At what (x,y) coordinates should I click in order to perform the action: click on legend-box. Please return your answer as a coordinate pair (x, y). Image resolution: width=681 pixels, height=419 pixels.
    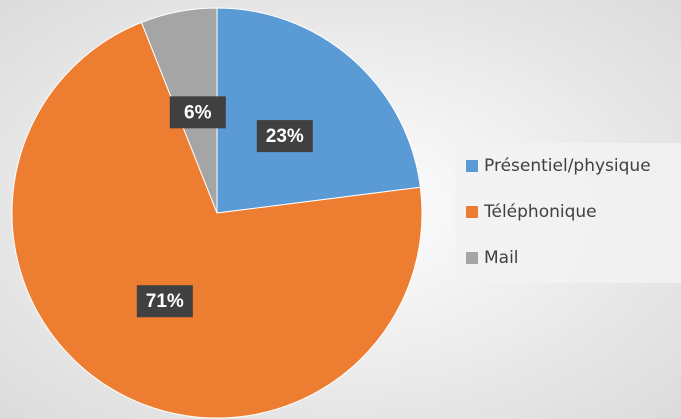
    Looking at the image, I should click on (568, 213).